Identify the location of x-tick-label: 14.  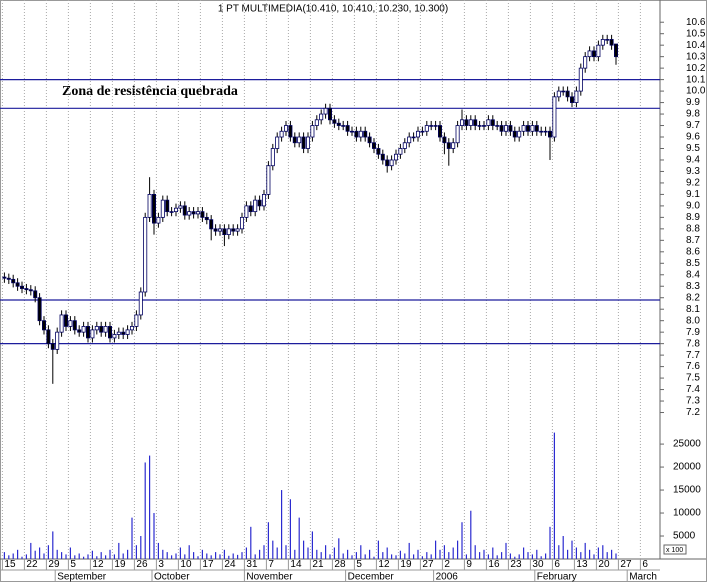
(296, 564).